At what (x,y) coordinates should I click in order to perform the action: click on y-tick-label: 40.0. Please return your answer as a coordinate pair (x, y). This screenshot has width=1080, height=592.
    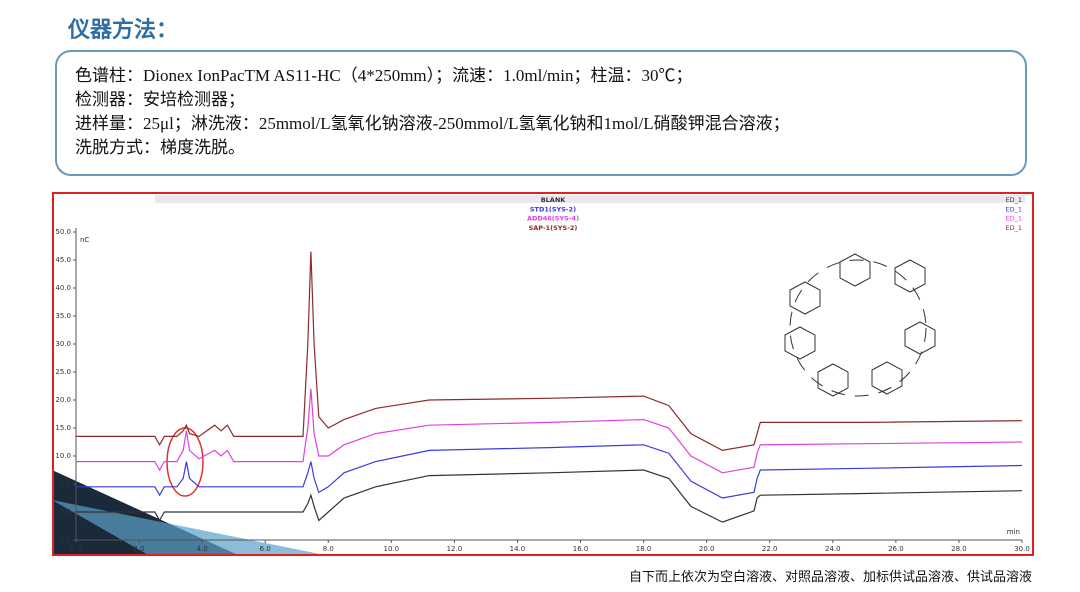
    Looking at the image, I should click on (63, 288).